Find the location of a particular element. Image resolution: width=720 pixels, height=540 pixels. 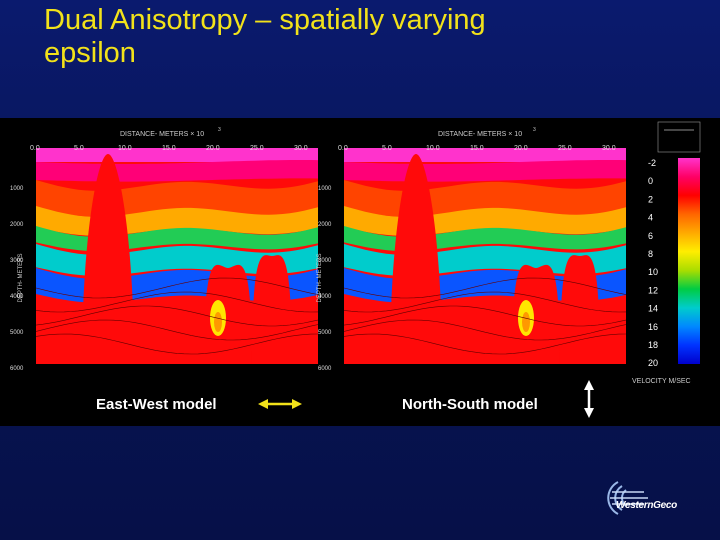

east-west-model-label: East-West model is located at coordinates (156, 404).